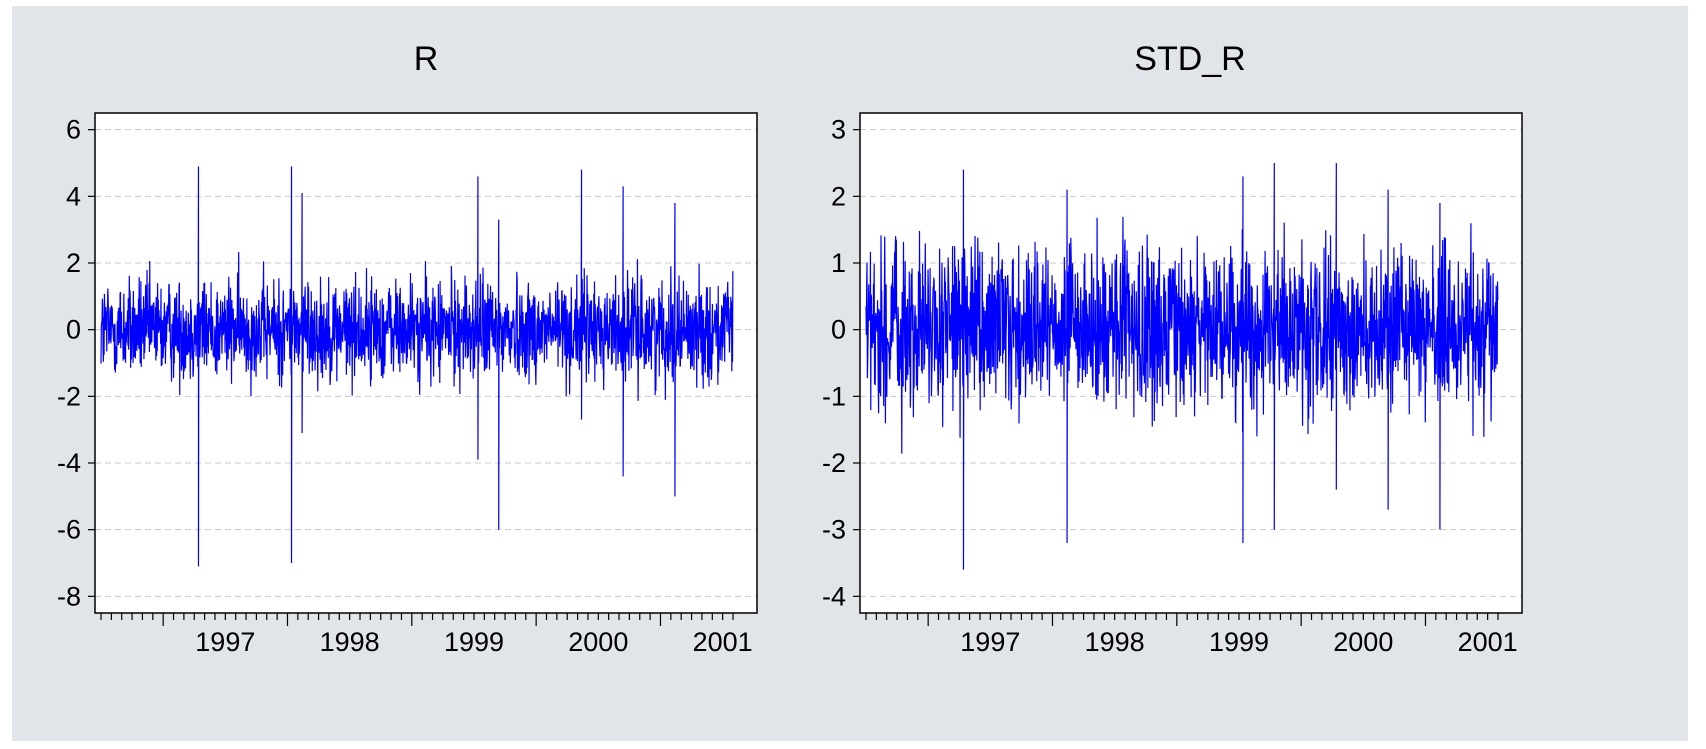  What do you see at coordinates (834, 396) in the screenshot?
I see `y-tick-label: -1` at bounding box center [834, 396].